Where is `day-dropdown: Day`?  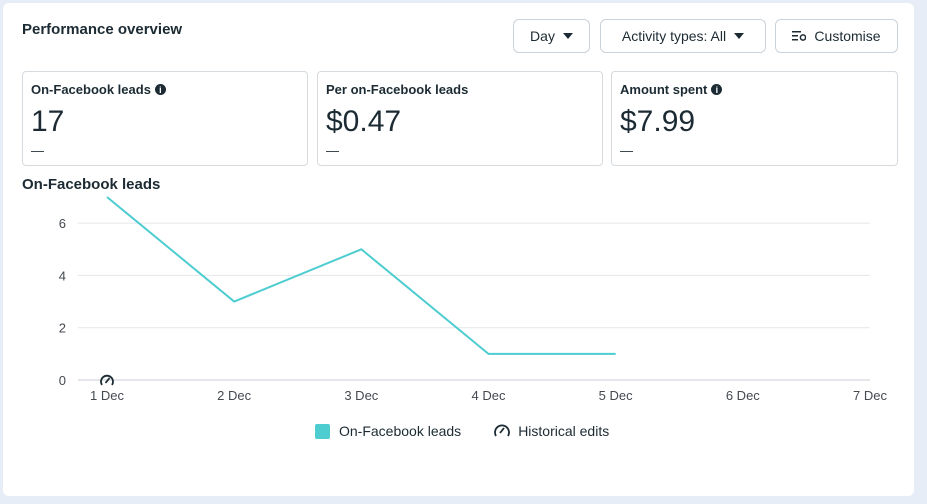 day-dropdown: Day is located at coordinates (551, 36).